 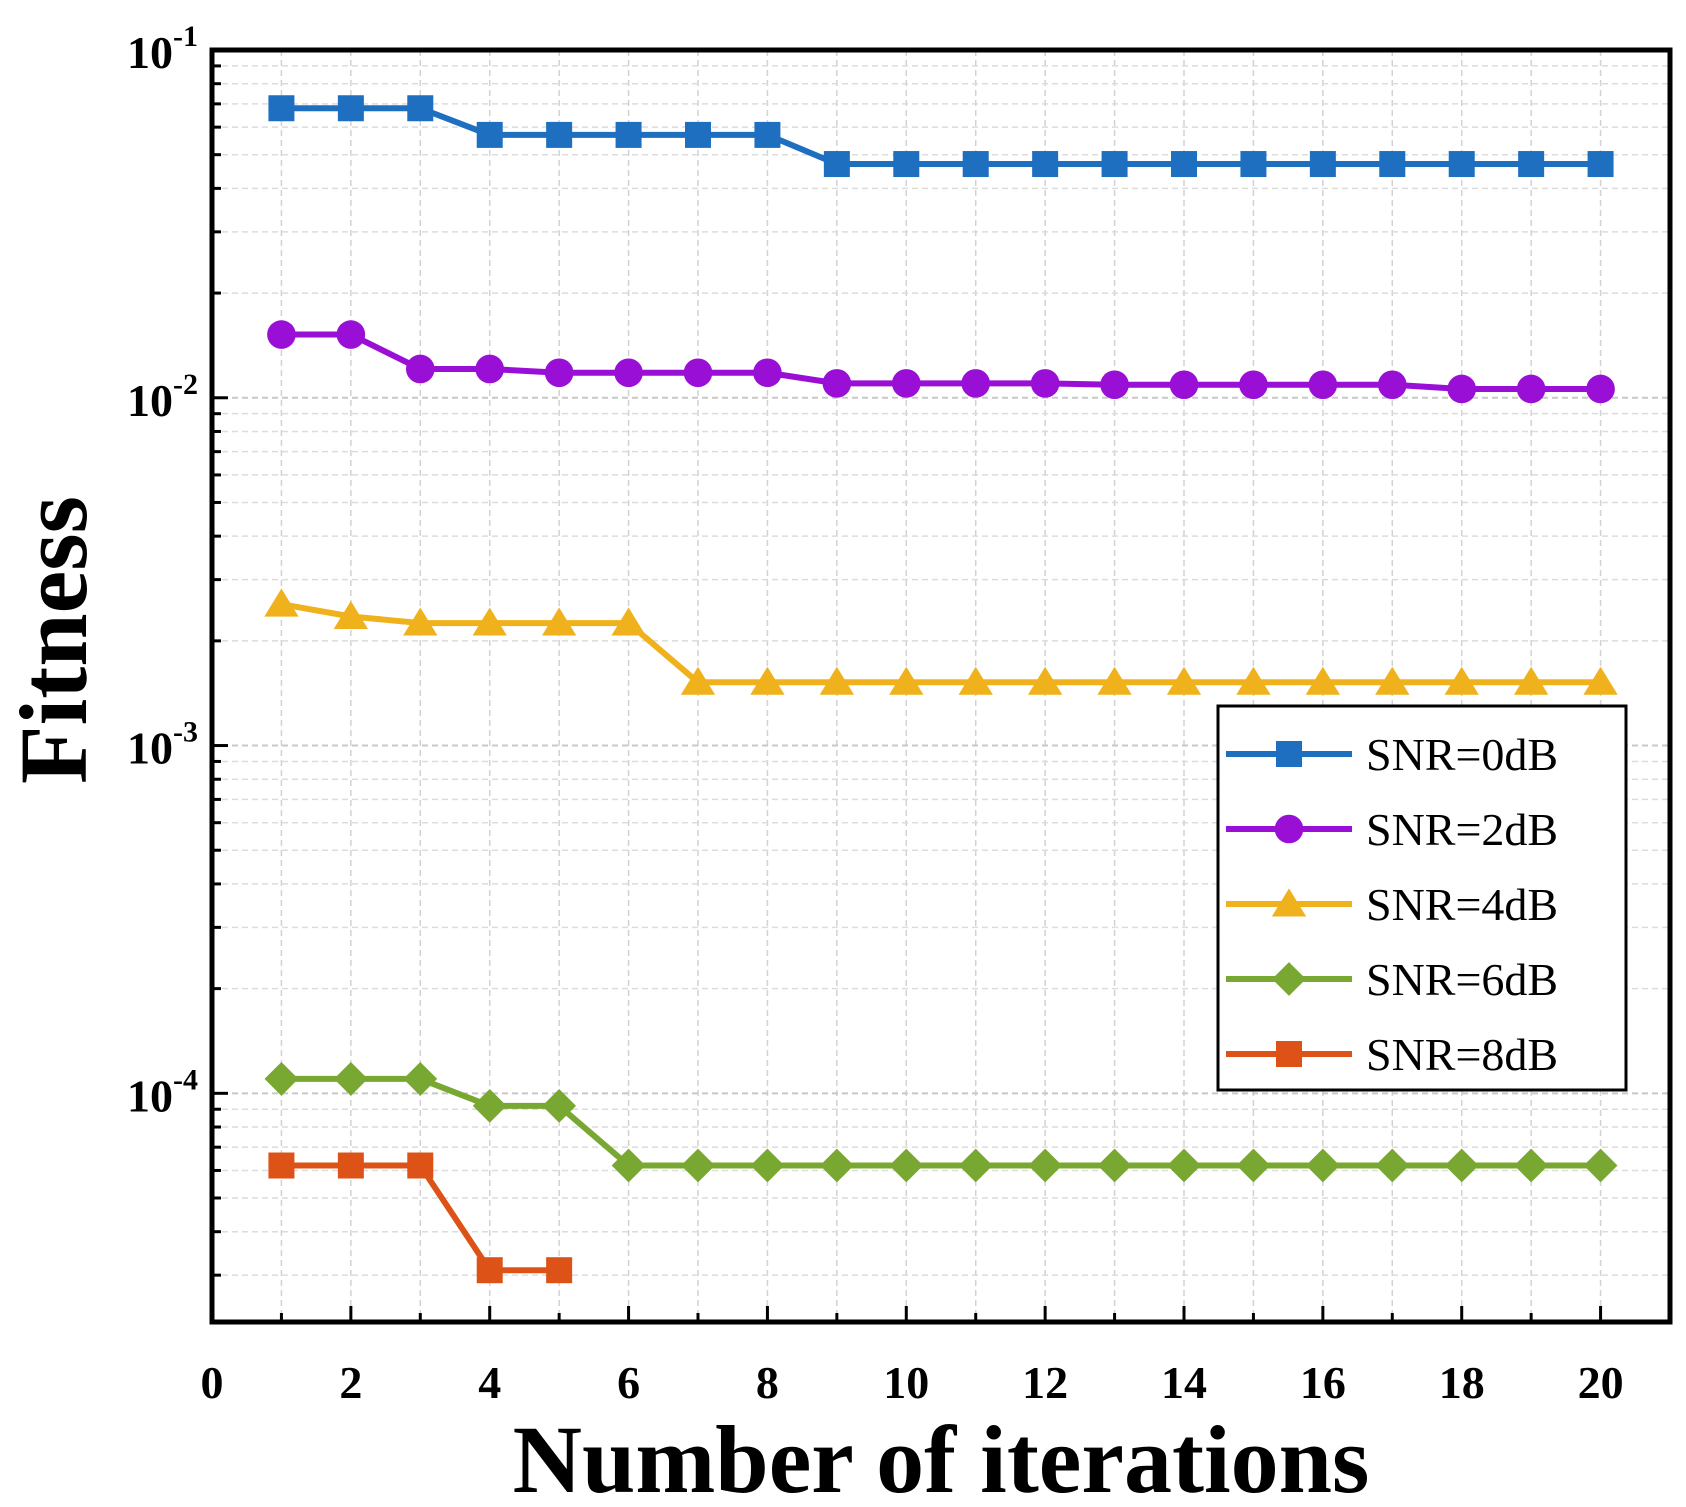 I want to click on y-tick-label: 10⁻¹, so click(x=162, y=49).